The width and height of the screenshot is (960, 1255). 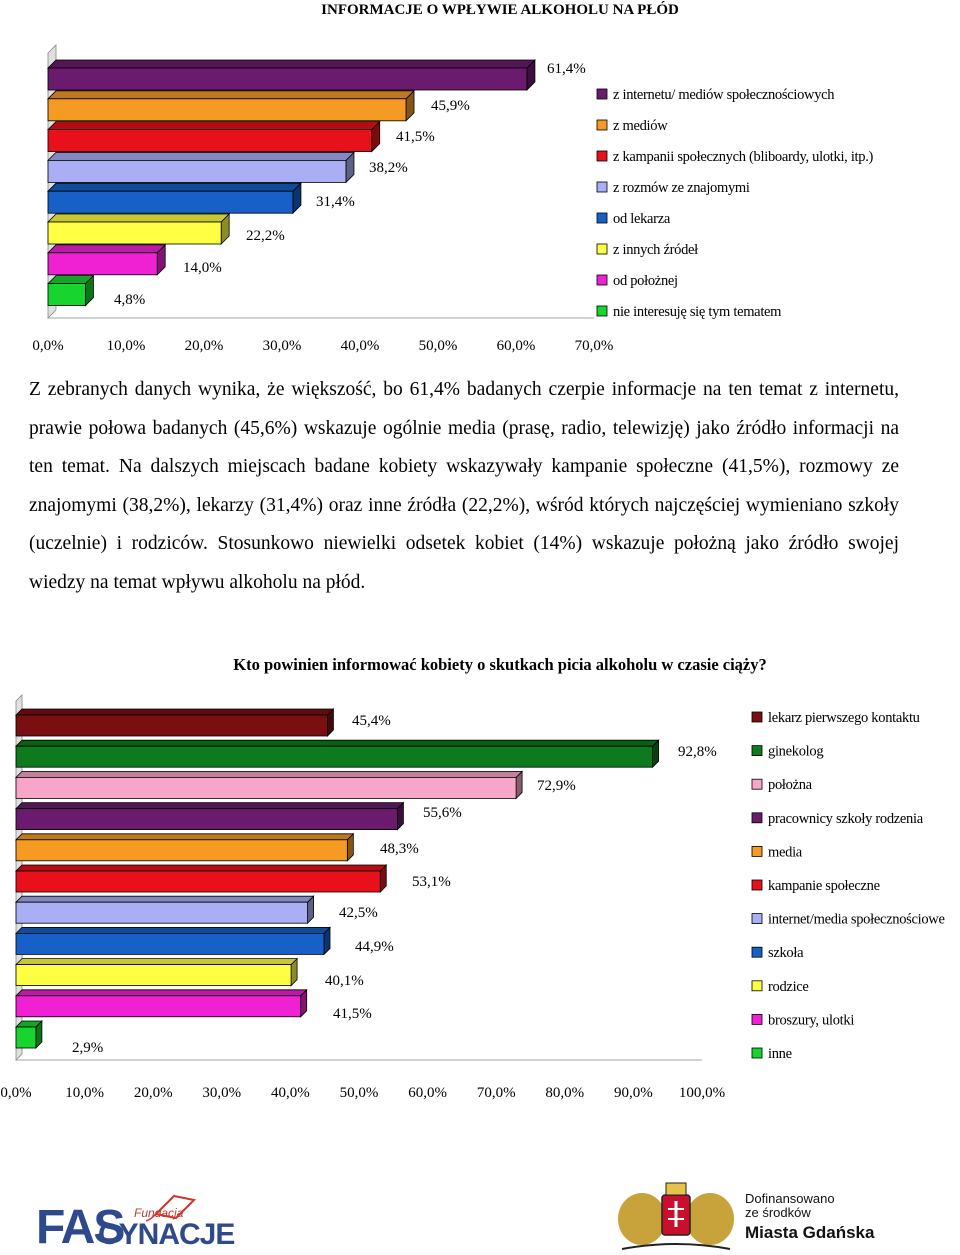 I want to click on legend-label: z mediów, so click(x=640, y=126).